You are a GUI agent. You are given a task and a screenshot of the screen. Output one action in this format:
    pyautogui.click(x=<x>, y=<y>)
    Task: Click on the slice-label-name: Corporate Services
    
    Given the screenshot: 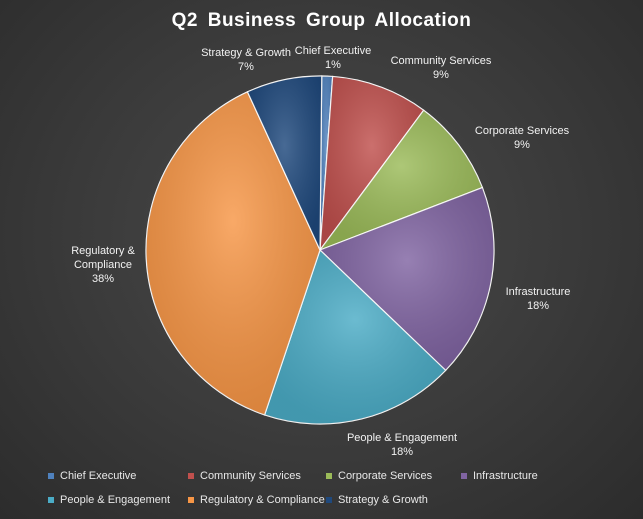 What is the action you would take?
    pyautogui.click(x=522, y=131)
    